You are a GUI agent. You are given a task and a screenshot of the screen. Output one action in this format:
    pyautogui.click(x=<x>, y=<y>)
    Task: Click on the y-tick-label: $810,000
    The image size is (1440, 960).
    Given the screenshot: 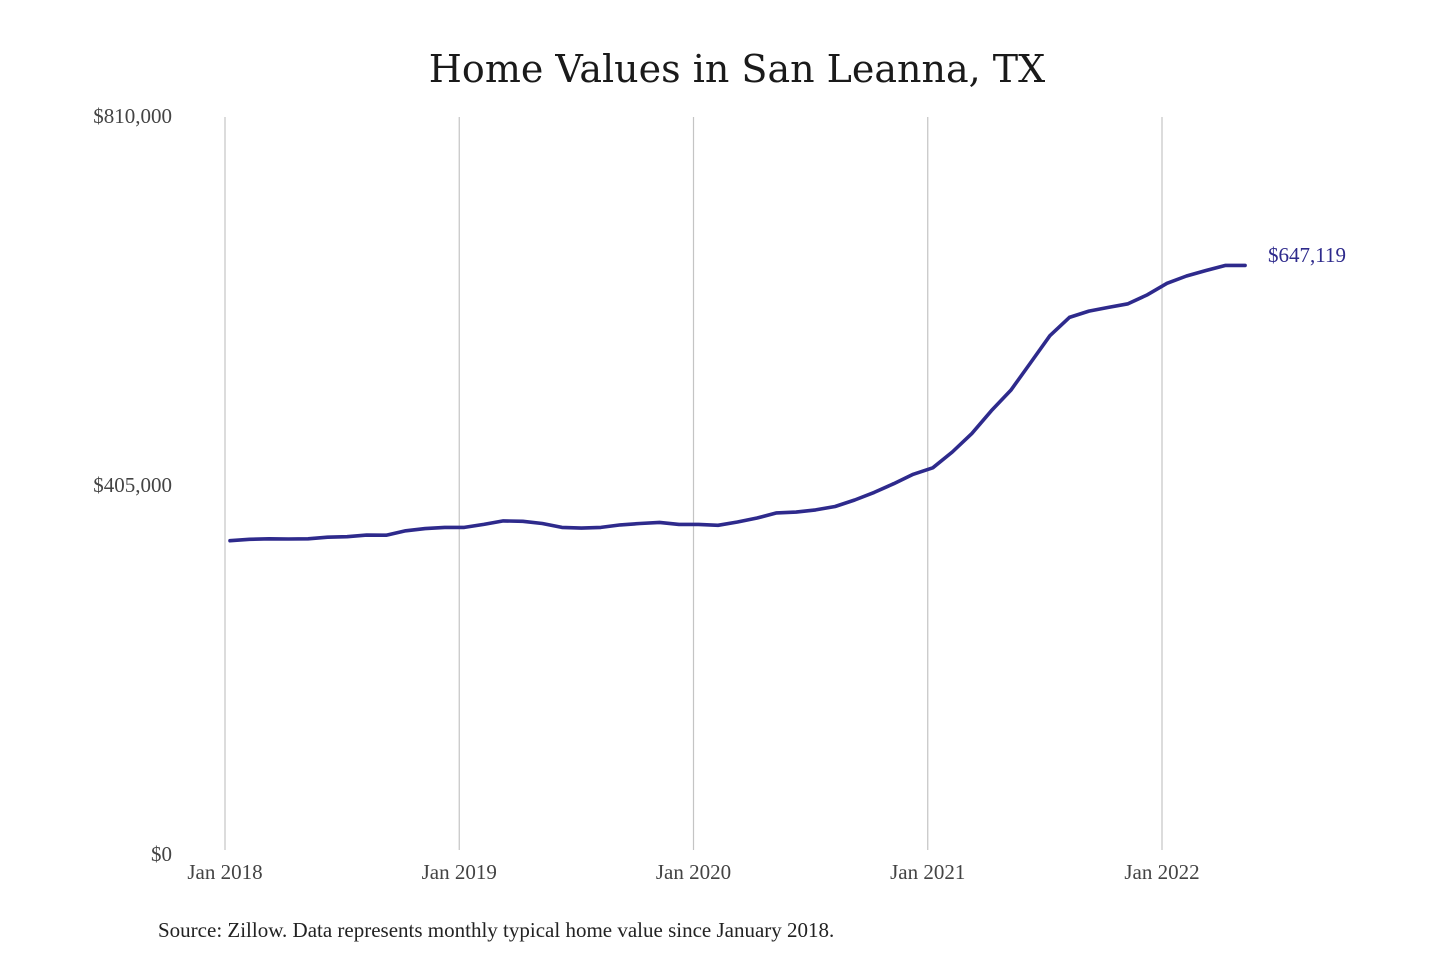 What is the action you would take?
    pyautogui.click(x=132, y=116)
    